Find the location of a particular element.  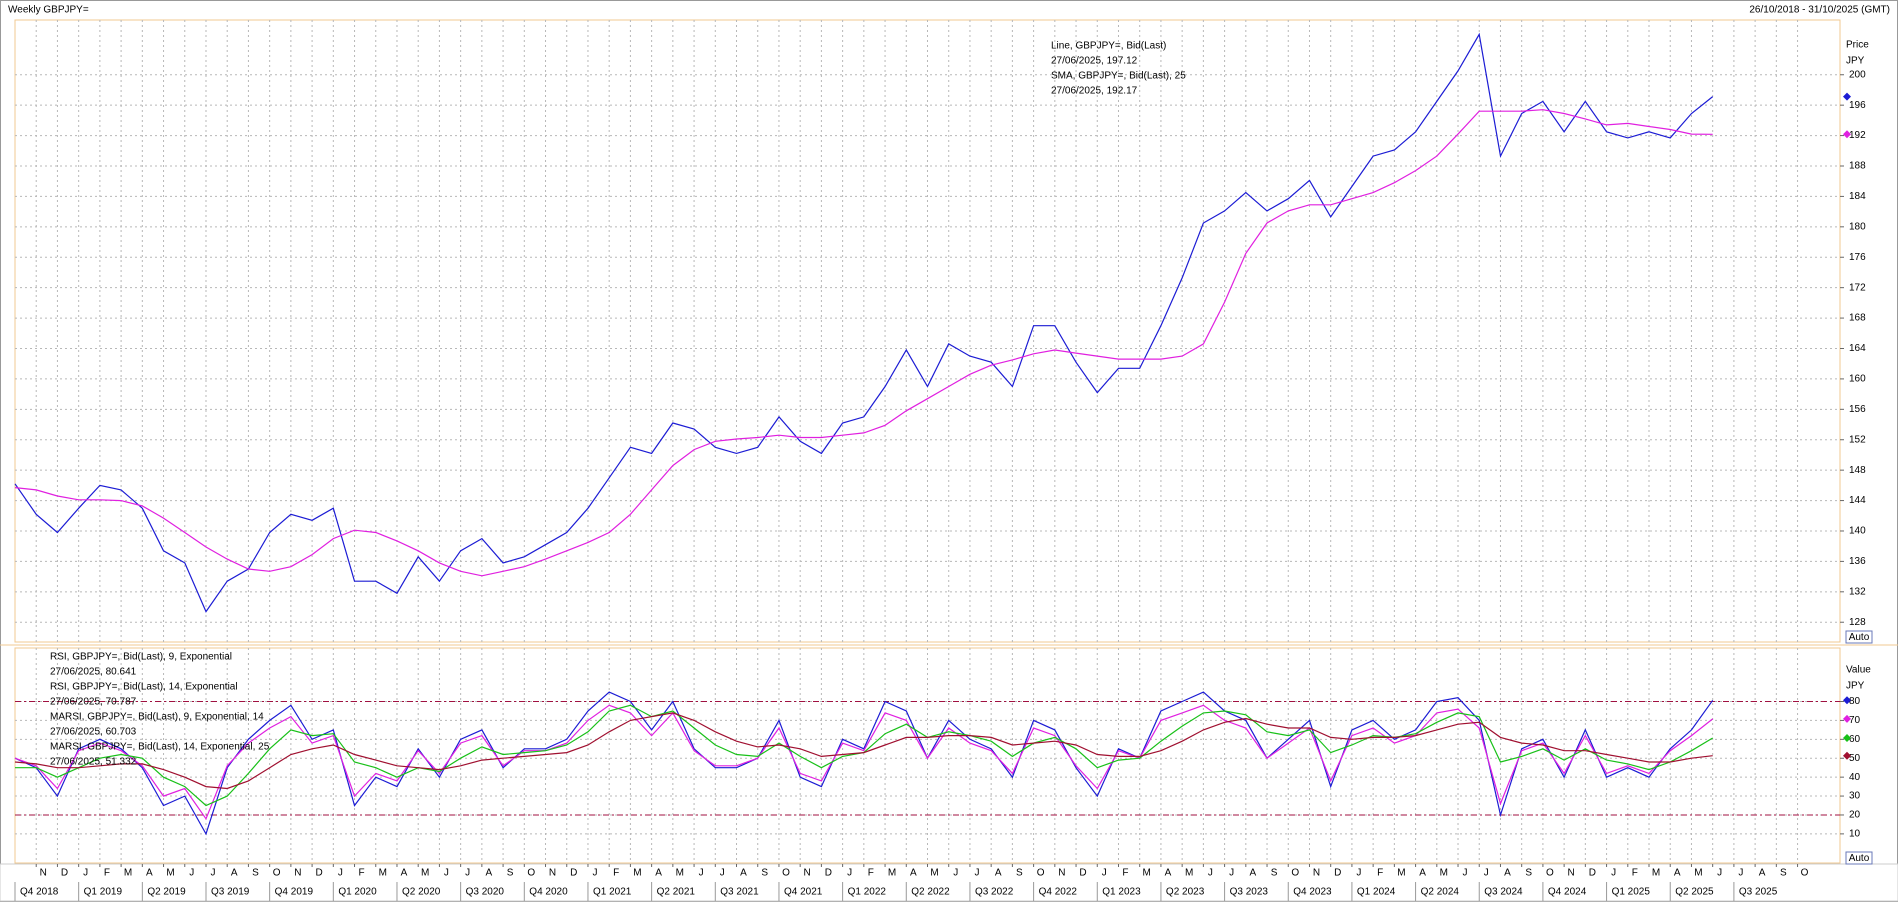

legend-value: 27/06/2025, 80.641 is located at coordinates (93, 672).